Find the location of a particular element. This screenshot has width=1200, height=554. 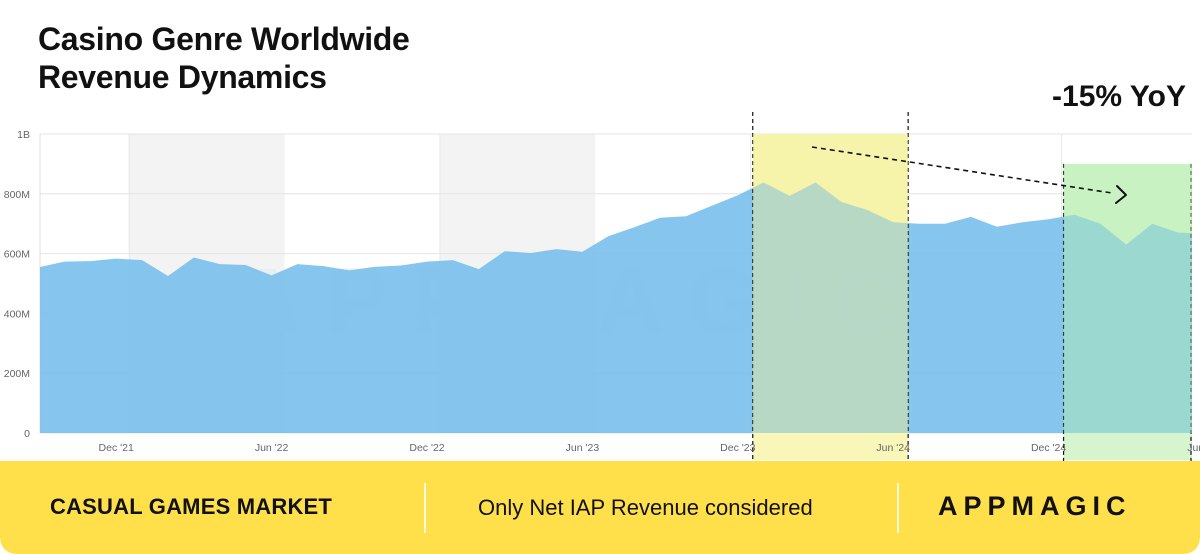

x-tick-label: Jun '25 is located at coordinates (1193, 448).